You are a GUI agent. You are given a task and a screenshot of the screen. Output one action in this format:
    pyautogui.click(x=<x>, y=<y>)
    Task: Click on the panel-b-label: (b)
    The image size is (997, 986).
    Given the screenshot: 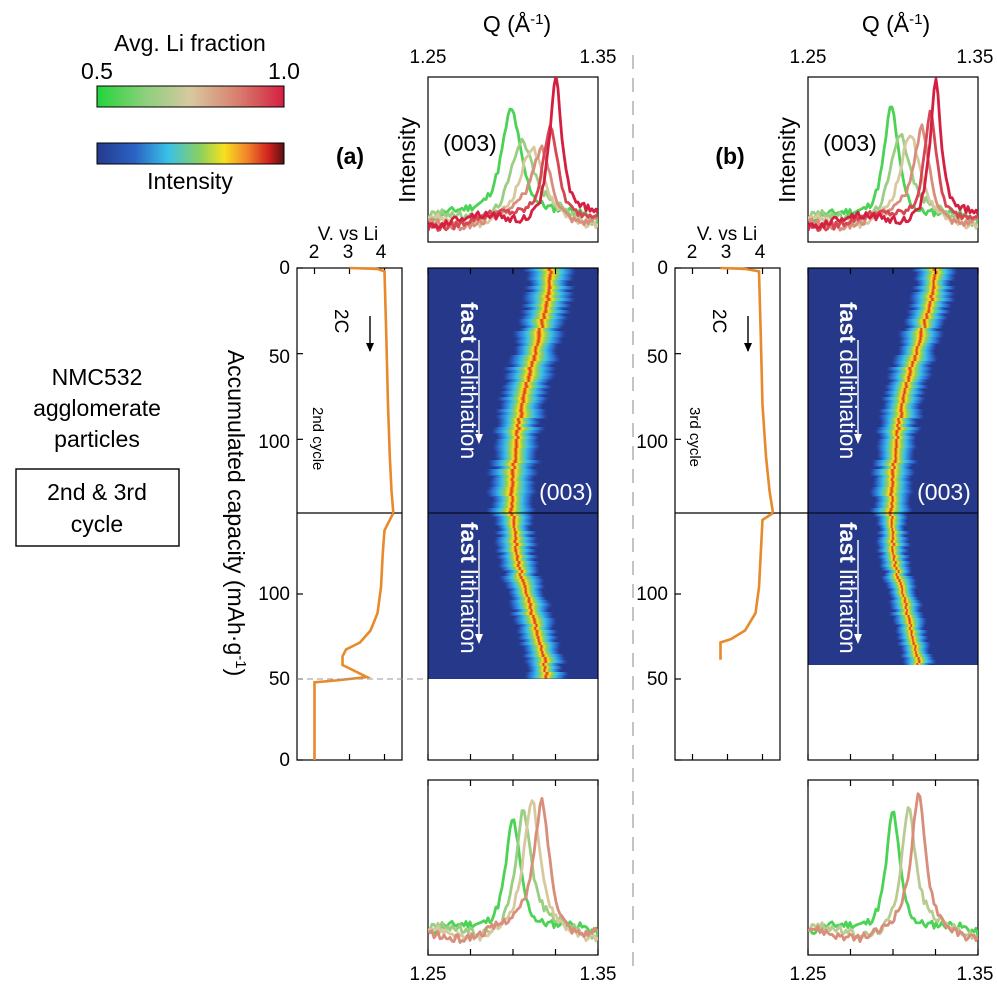 What is the action you would take?
    pyautogui.click(x=729, y=156)
    